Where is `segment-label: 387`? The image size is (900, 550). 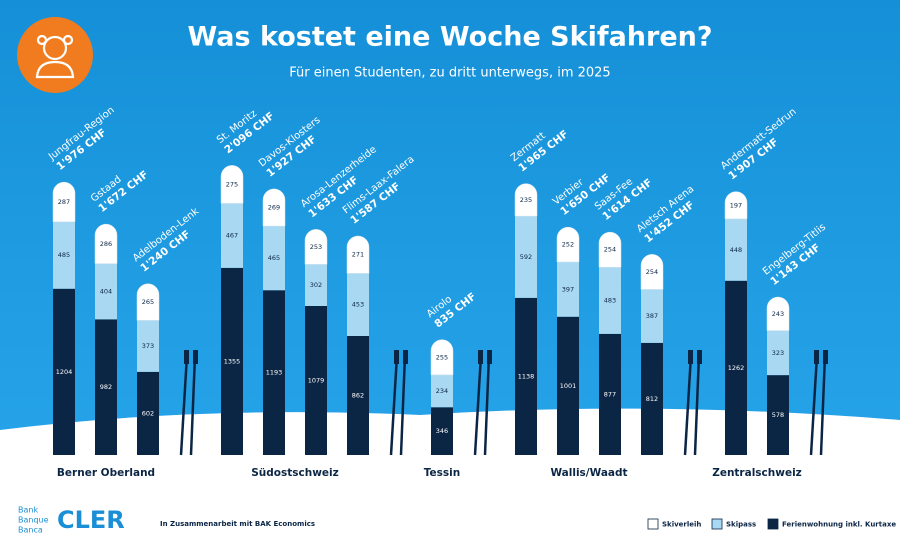
segment-label: 387 is located at coordinates (652, 316).